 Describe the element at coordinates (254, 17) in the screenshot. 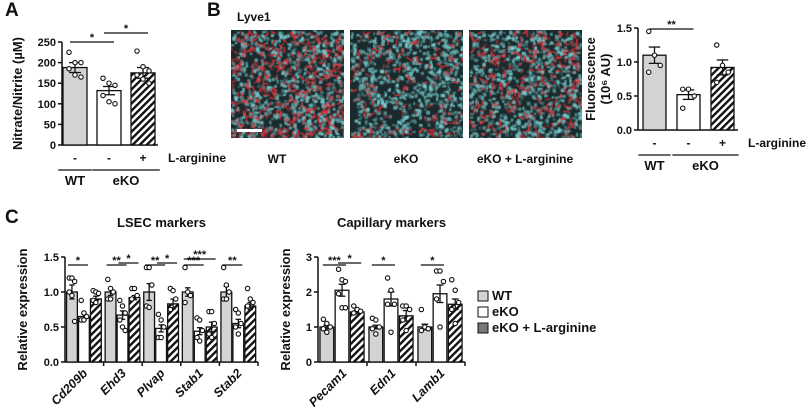

I see `stain-label: Lyve1` at that location.